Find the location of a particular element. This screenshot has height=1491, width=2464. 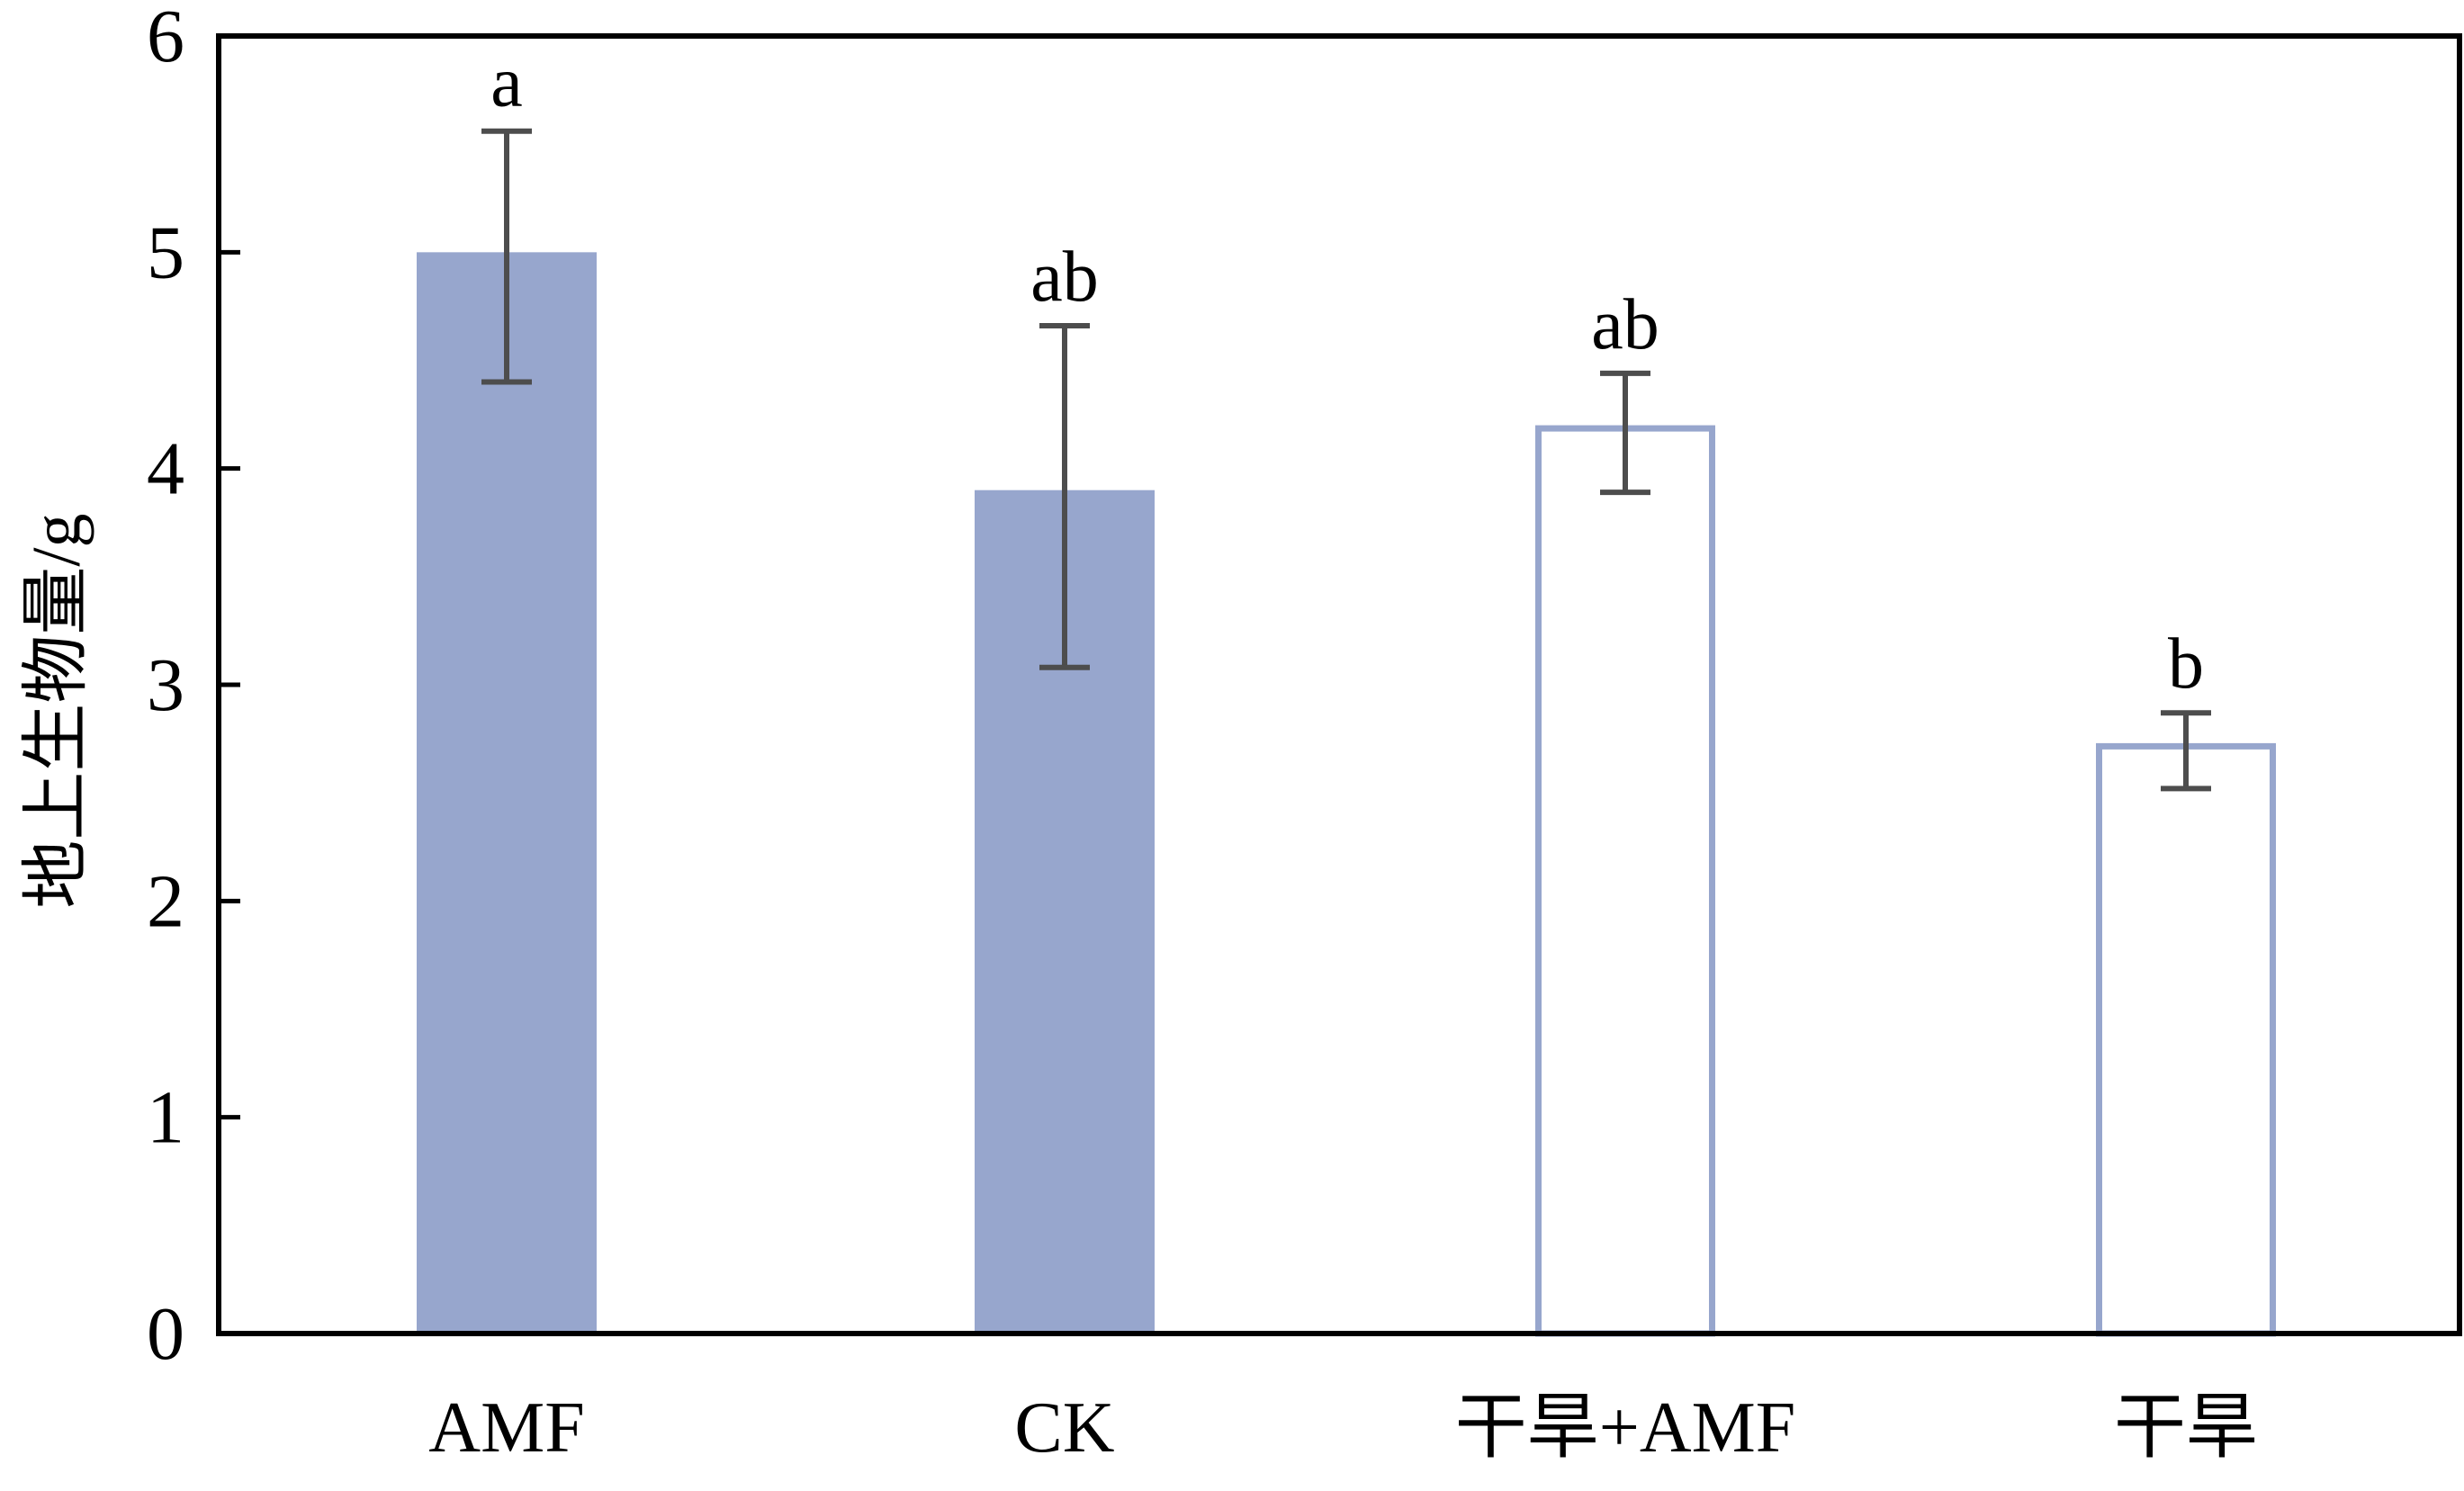

y-tick-label: 0 is located at coordinates (165, 1334).